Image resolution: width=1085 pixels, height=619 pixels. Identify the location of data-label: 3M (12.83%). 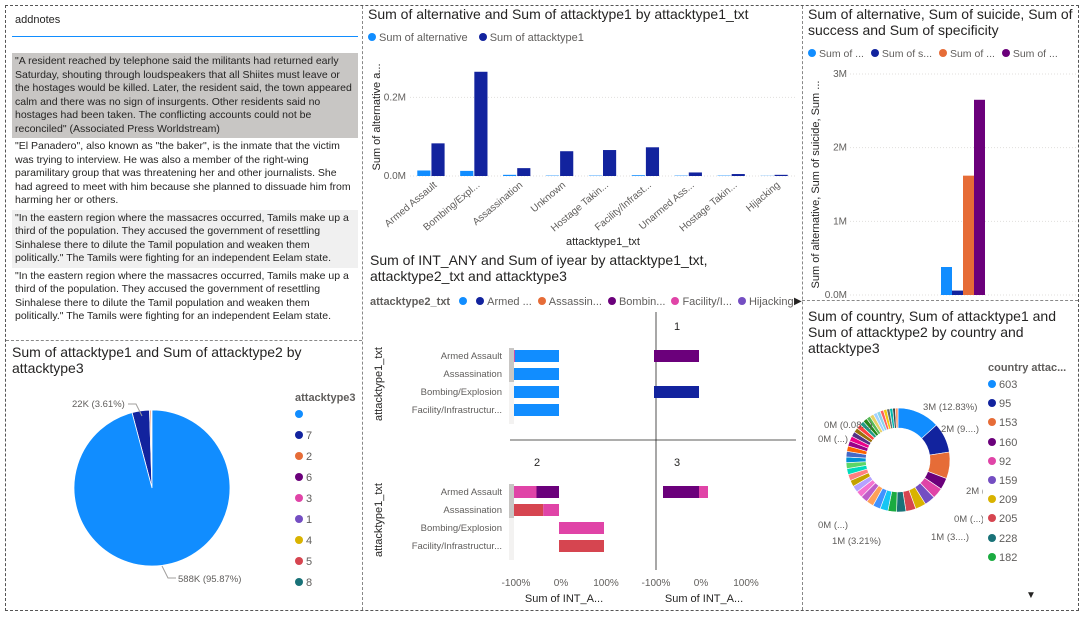
(950, 407).